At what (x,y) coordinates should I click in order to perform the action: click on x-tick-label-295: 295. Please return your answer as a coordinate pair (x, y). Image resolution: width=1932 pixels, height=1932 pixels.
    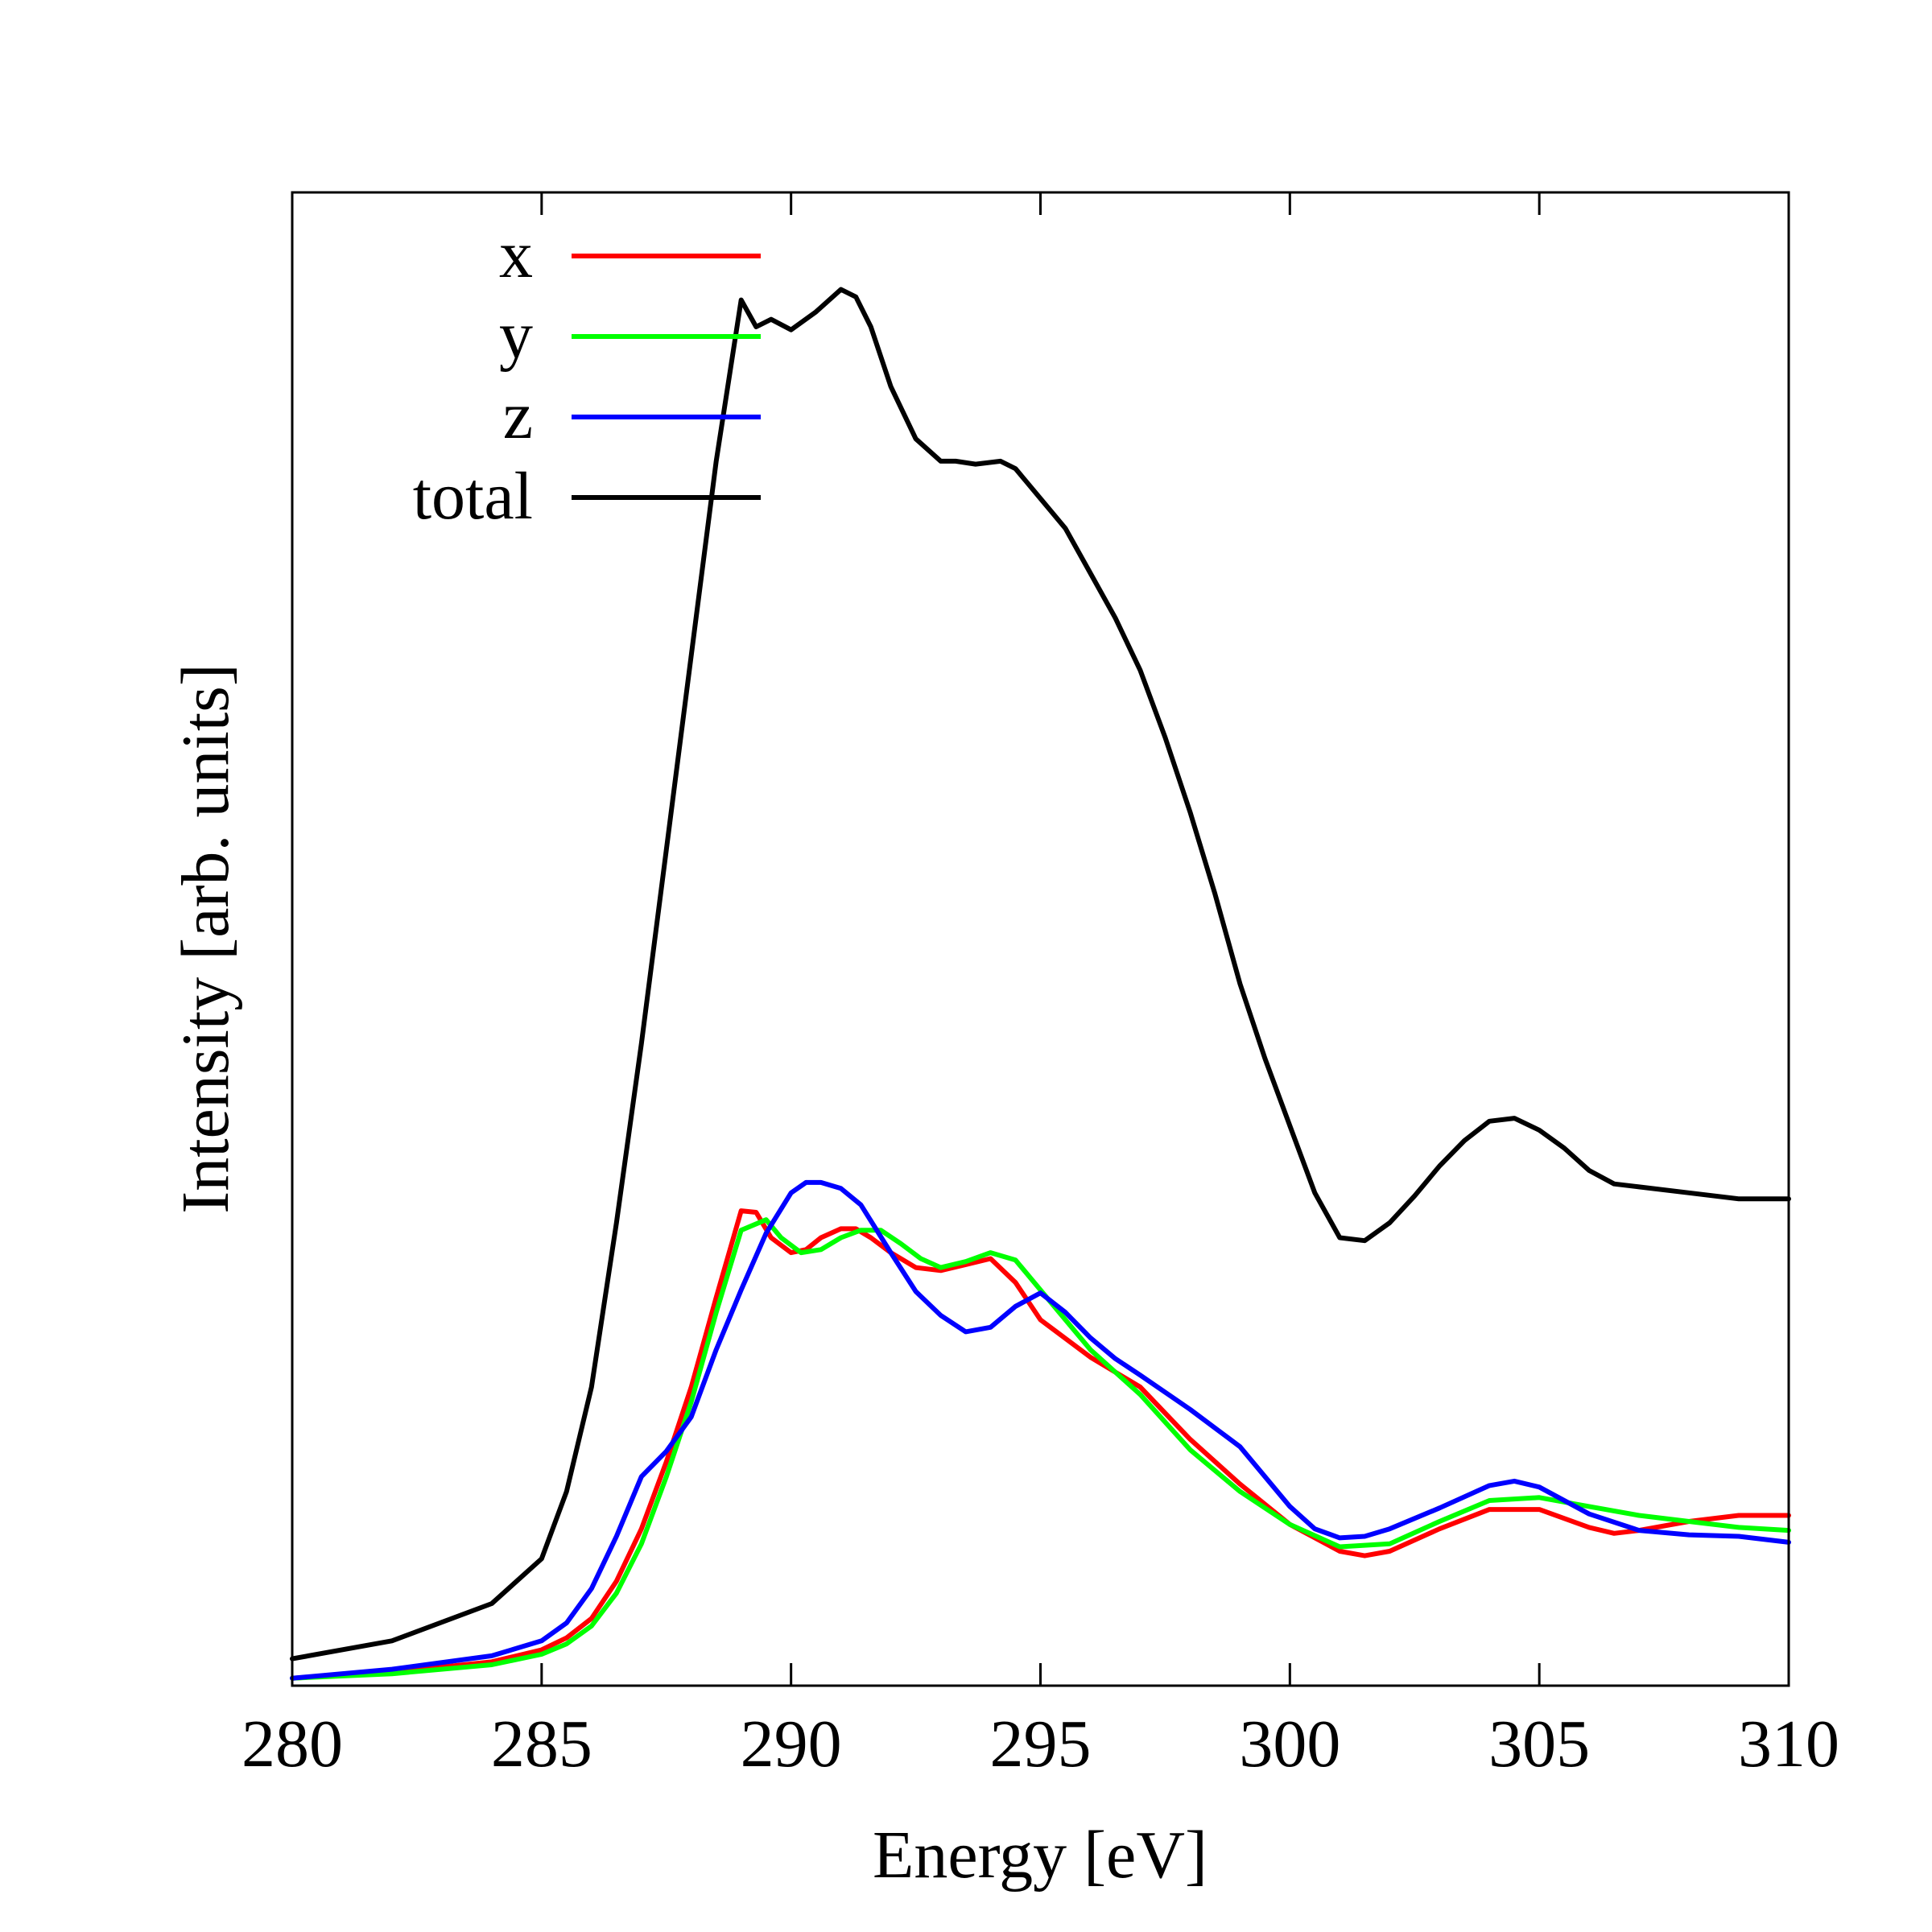
    Looking at the image, I should click on (1041, 1744).